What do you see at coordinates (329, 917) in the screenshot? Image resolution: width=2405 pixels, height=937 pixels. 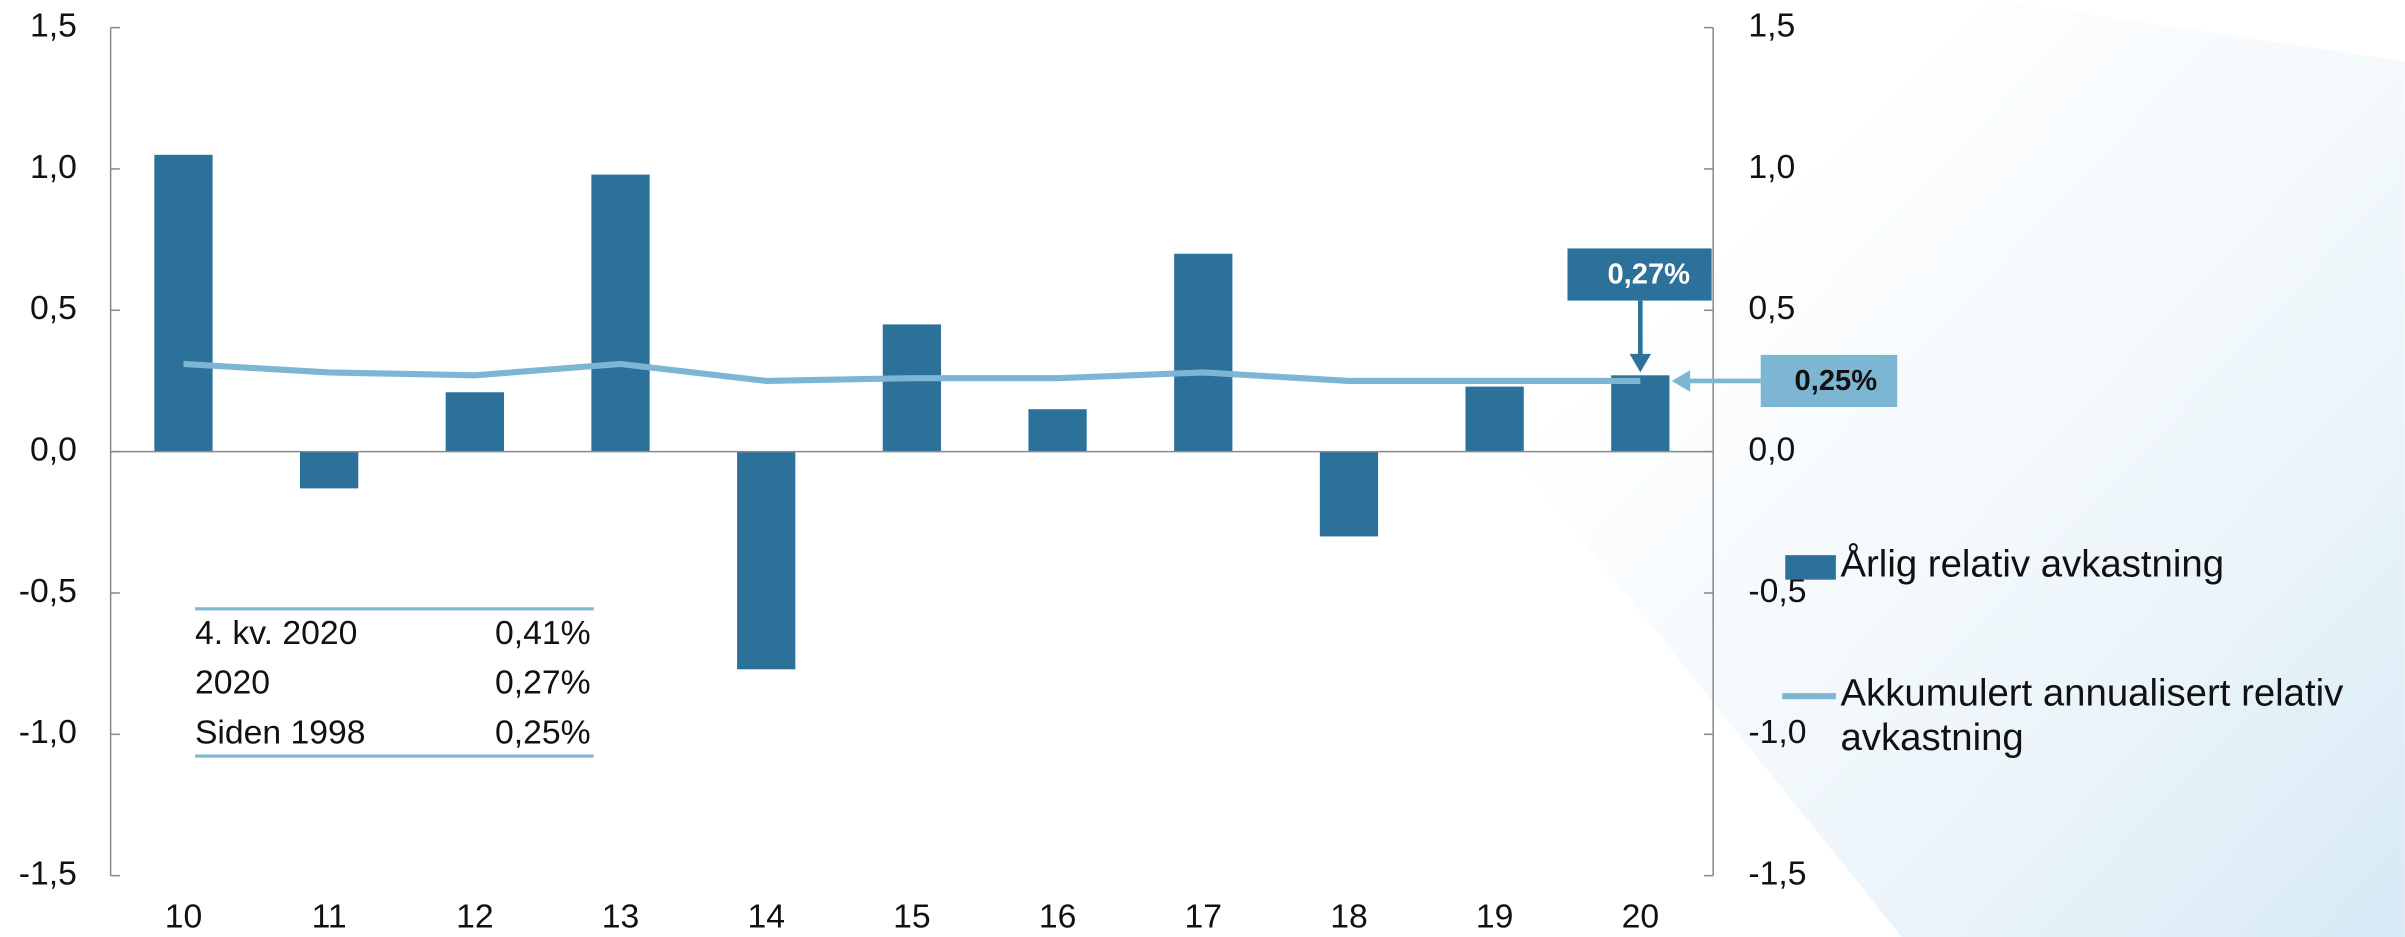 I see `x-tick-label: 11` at bounding box center [329, 917].